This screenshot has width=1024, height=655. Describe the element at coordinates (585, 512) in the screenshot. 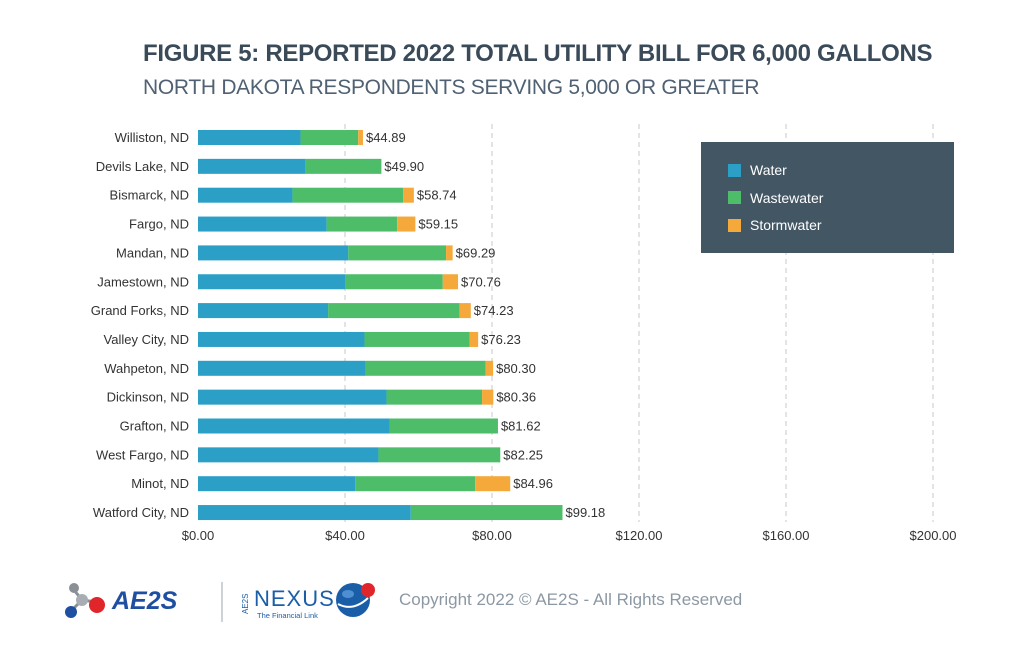

I see `total-label: $99.18` at that location.